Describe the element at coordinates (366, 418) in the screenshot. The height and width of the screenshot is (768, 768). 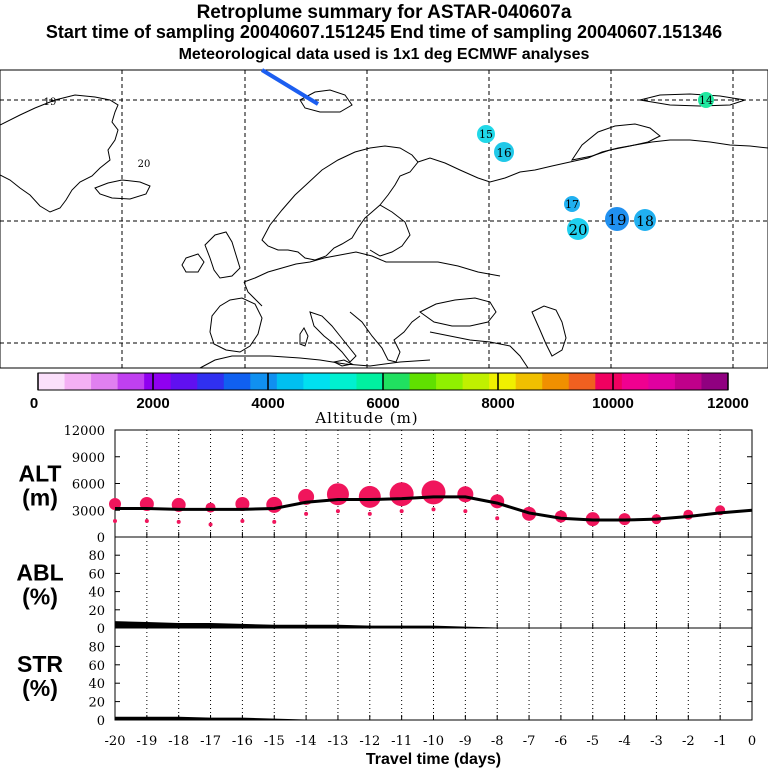
I see `colorbar-label: Altitude (m)` at that location.